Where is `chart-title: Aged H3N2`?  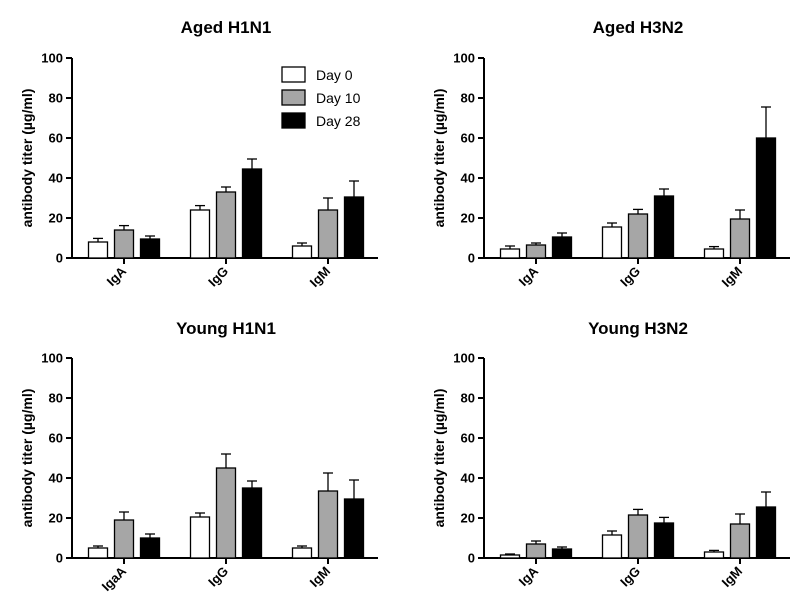
chart-title: Aged H3N2 is located at coordinates (638, 27).